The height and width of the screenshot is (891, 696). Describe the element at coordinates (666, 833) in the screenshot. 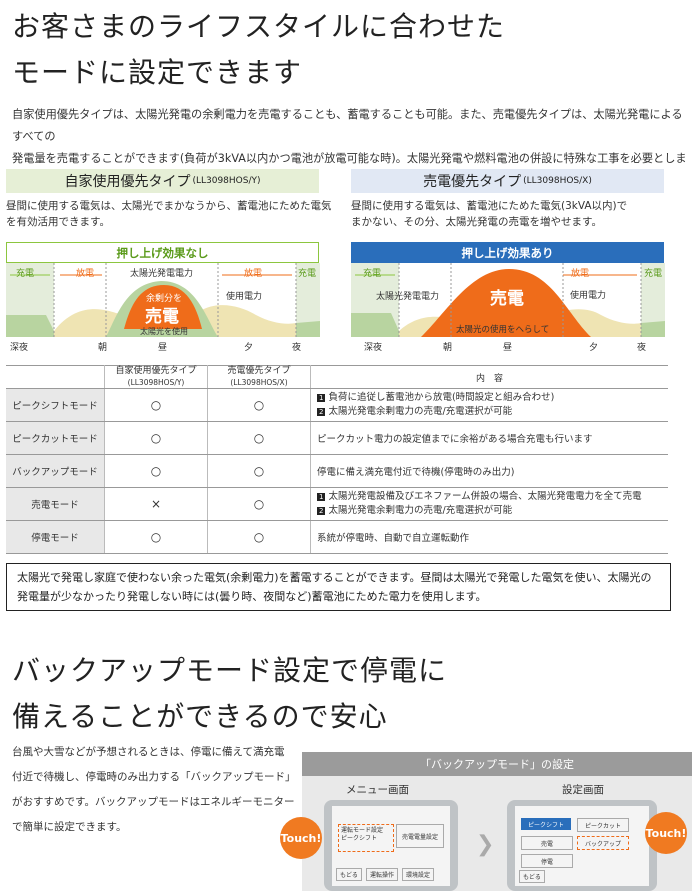

I see `touch-badge-right: Touch!` at that location.